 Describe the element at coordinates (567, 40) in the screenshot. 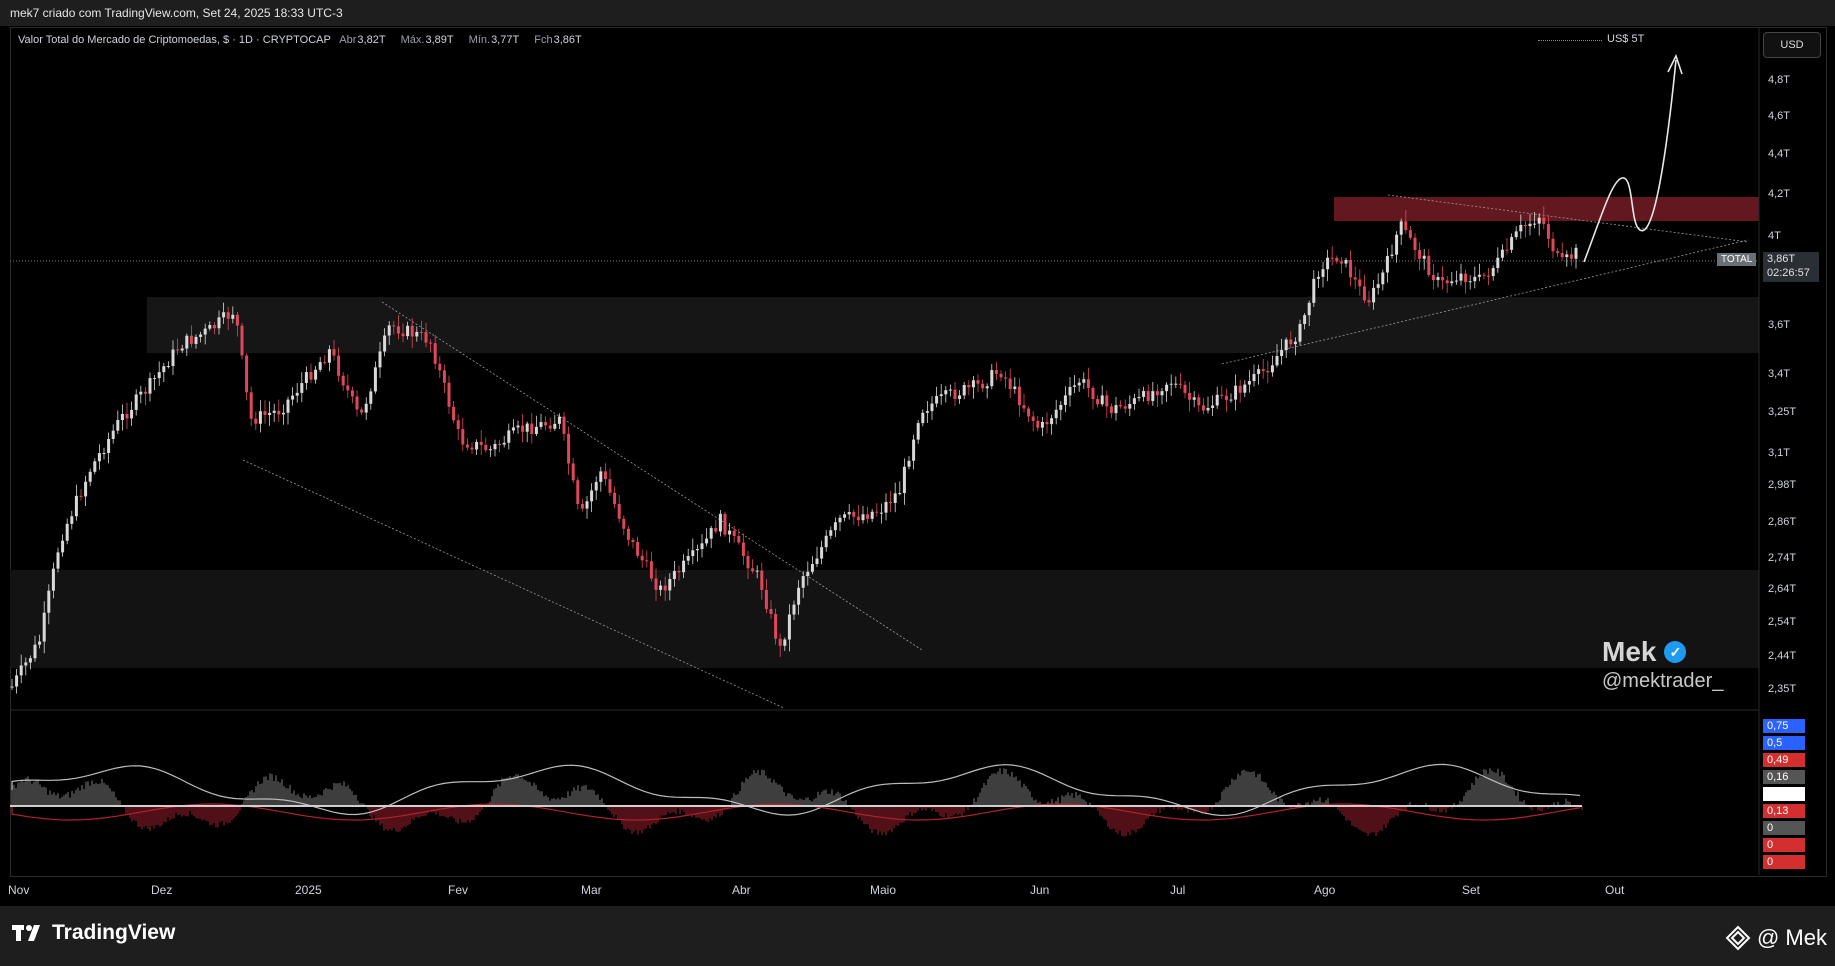

I see `close-value: 3,86T` at that location.